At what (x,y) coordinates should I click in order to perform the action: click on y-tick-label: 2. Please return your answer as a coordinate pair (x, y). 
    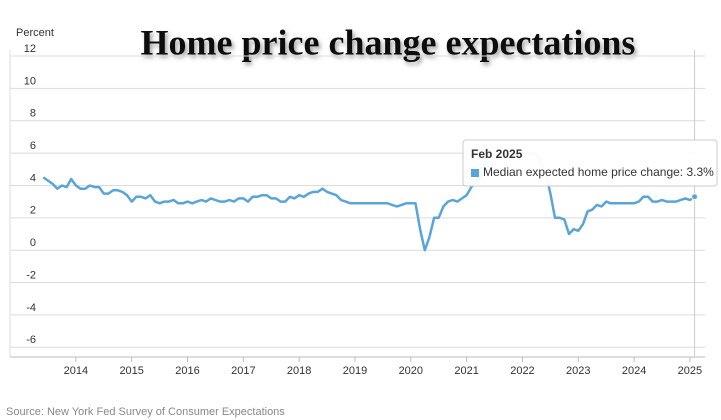
    Looking at the image, I should click on (33, 211).